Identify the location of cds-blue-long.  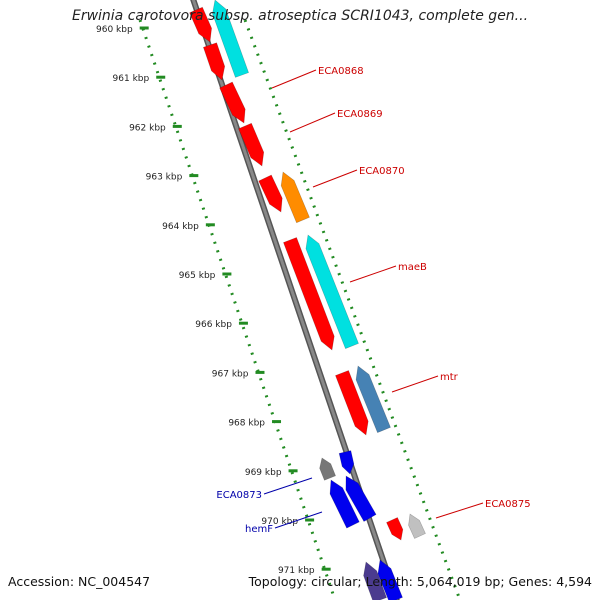
(361, 498).